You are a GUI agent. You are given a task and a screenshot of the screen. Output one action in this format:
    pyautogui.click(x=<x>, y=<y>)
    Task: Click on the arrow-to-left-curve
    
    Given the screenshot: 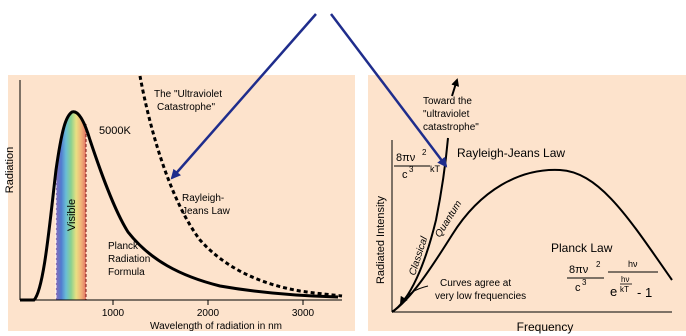 What is the action you would take?
    pyautogui.click(x=243, y=96)
    